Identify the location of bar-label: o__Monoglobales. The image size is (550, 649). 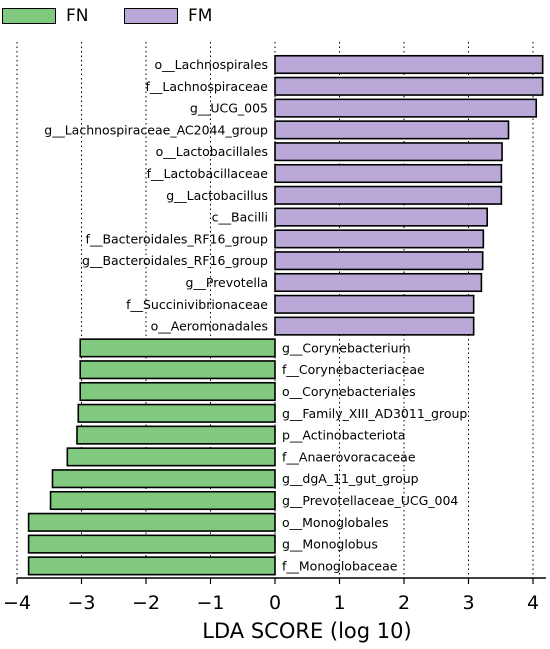
(335, 522).